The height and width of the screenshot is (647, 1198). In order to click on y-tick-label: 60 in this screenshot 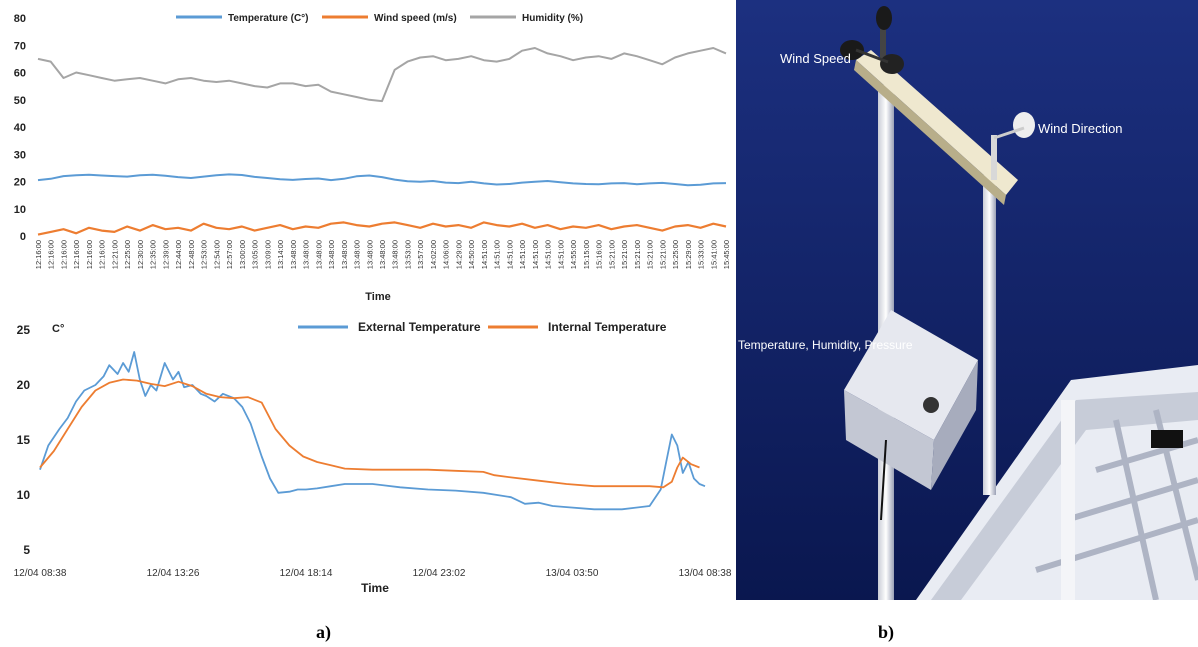, I will do `click(20, 74)`.